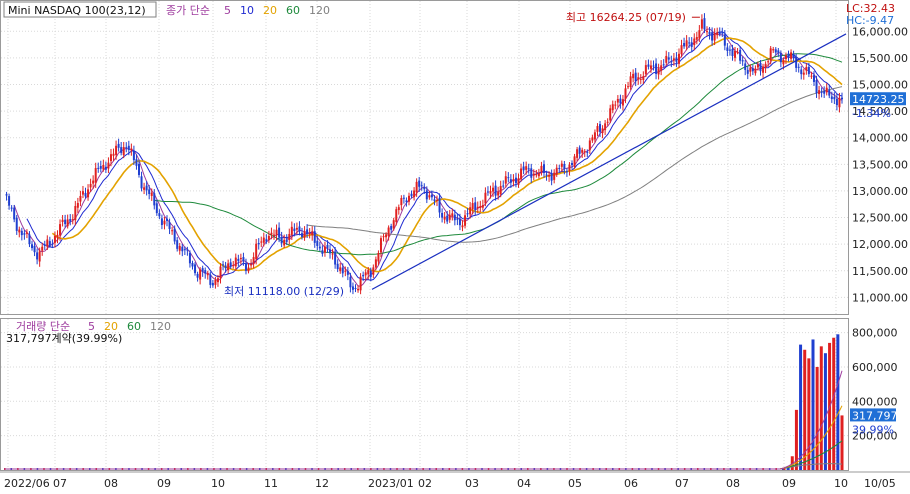  Describe the element at coordinates (284, 291) in the screenshot. I see `low-annotation: 최저 11118.00 (12/29)` at that location.